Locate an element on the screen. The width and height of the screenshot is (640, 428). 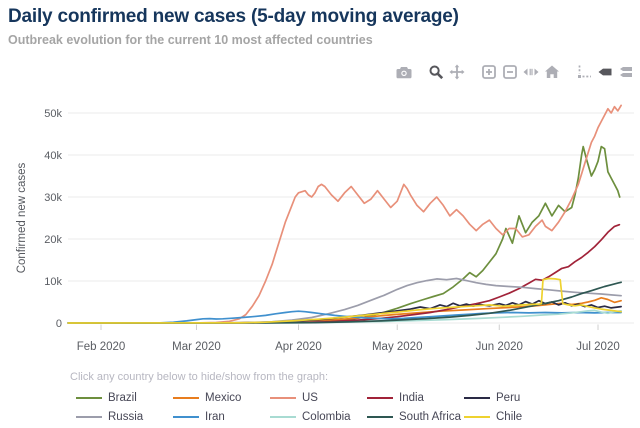
zoom-in-icon is located at coordinates (489, 72).